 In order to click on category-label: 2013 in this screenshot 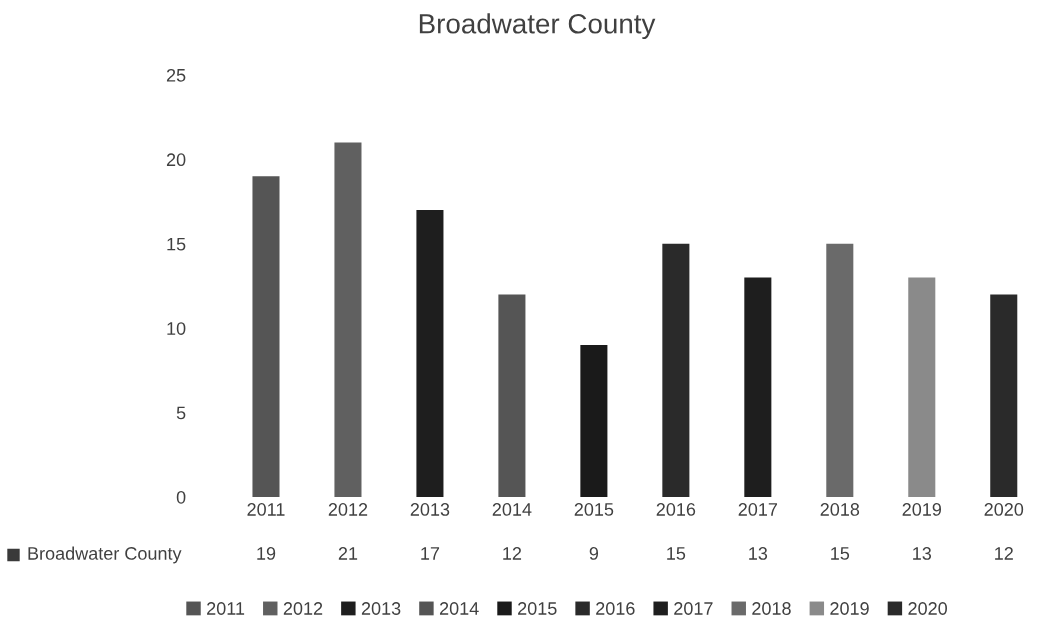, I will do `click(381, 608)`.